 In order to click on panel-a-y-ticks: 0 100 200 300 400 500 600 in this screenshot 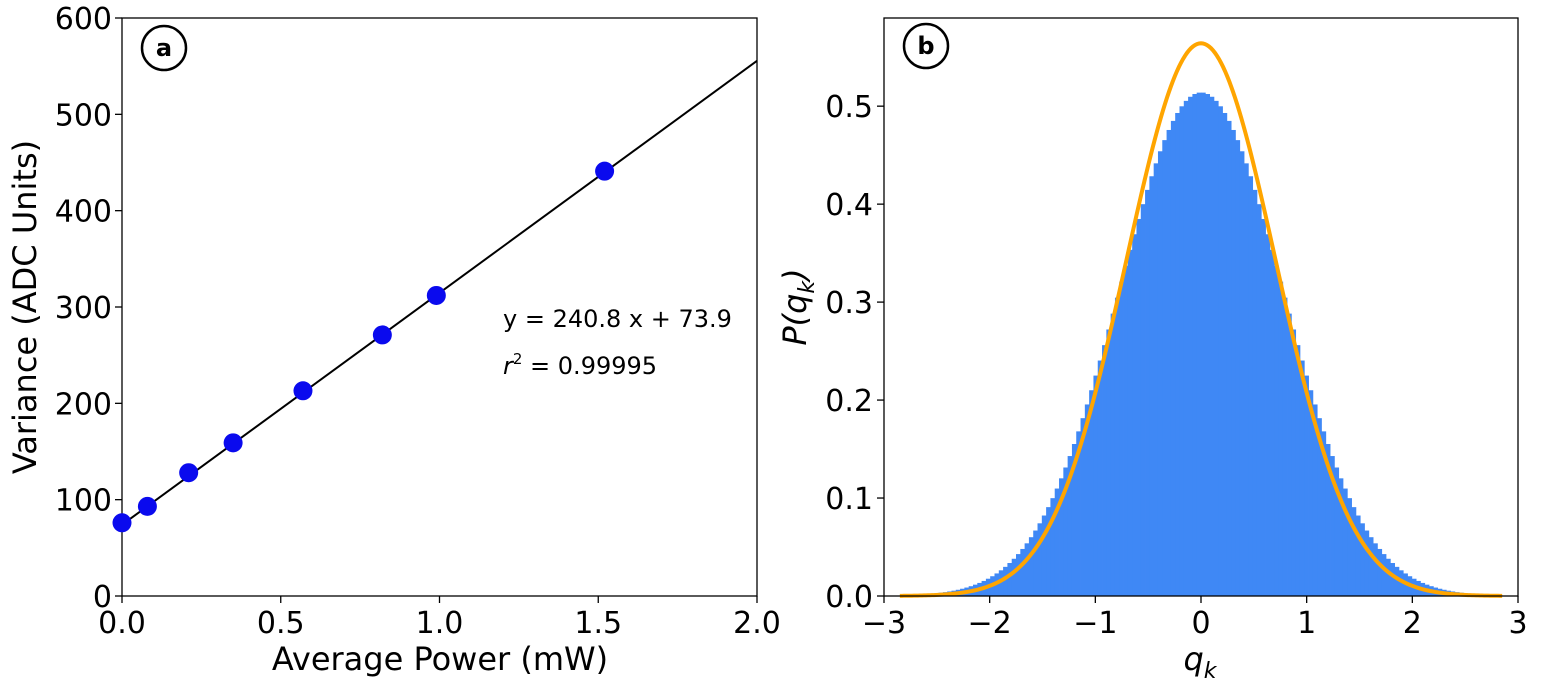, I will do `click(88, 308)`.